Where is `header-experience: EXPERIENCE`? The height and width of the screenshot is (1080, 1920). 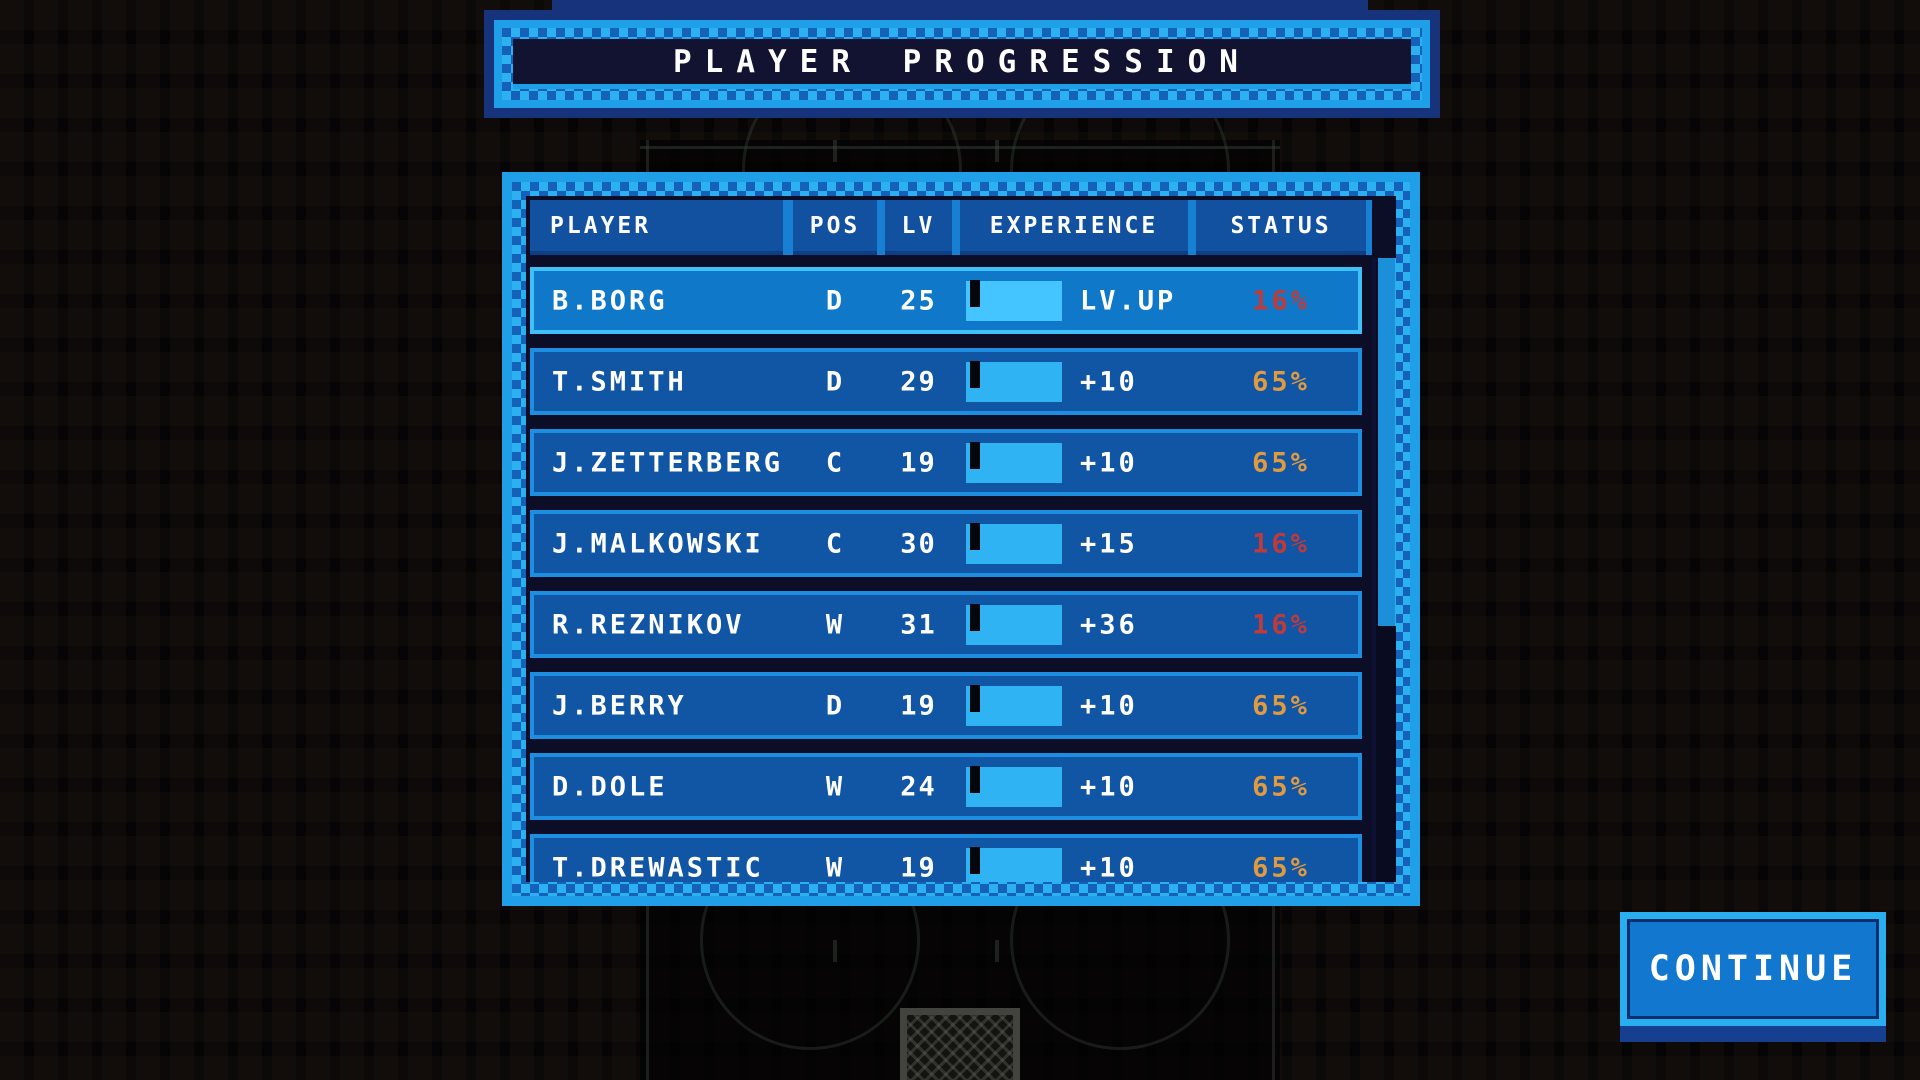
header-experience: EXPERIENCE is located at coordinates (1074, 227).